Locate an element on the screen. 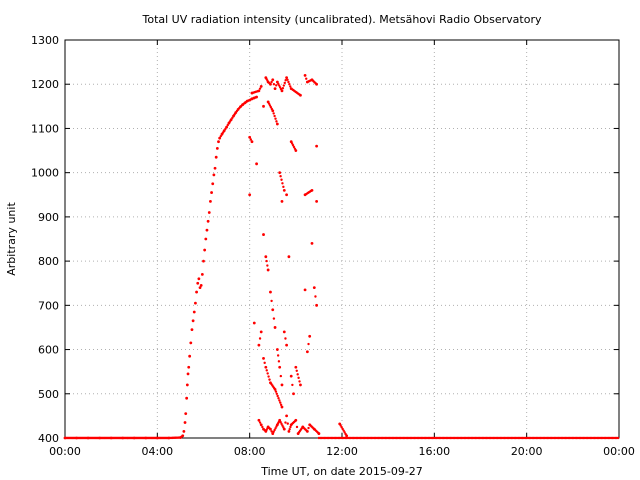 This screenshot has width=640, height=480. x-tick-label: 16:00 is located at coordinates (434, 451).